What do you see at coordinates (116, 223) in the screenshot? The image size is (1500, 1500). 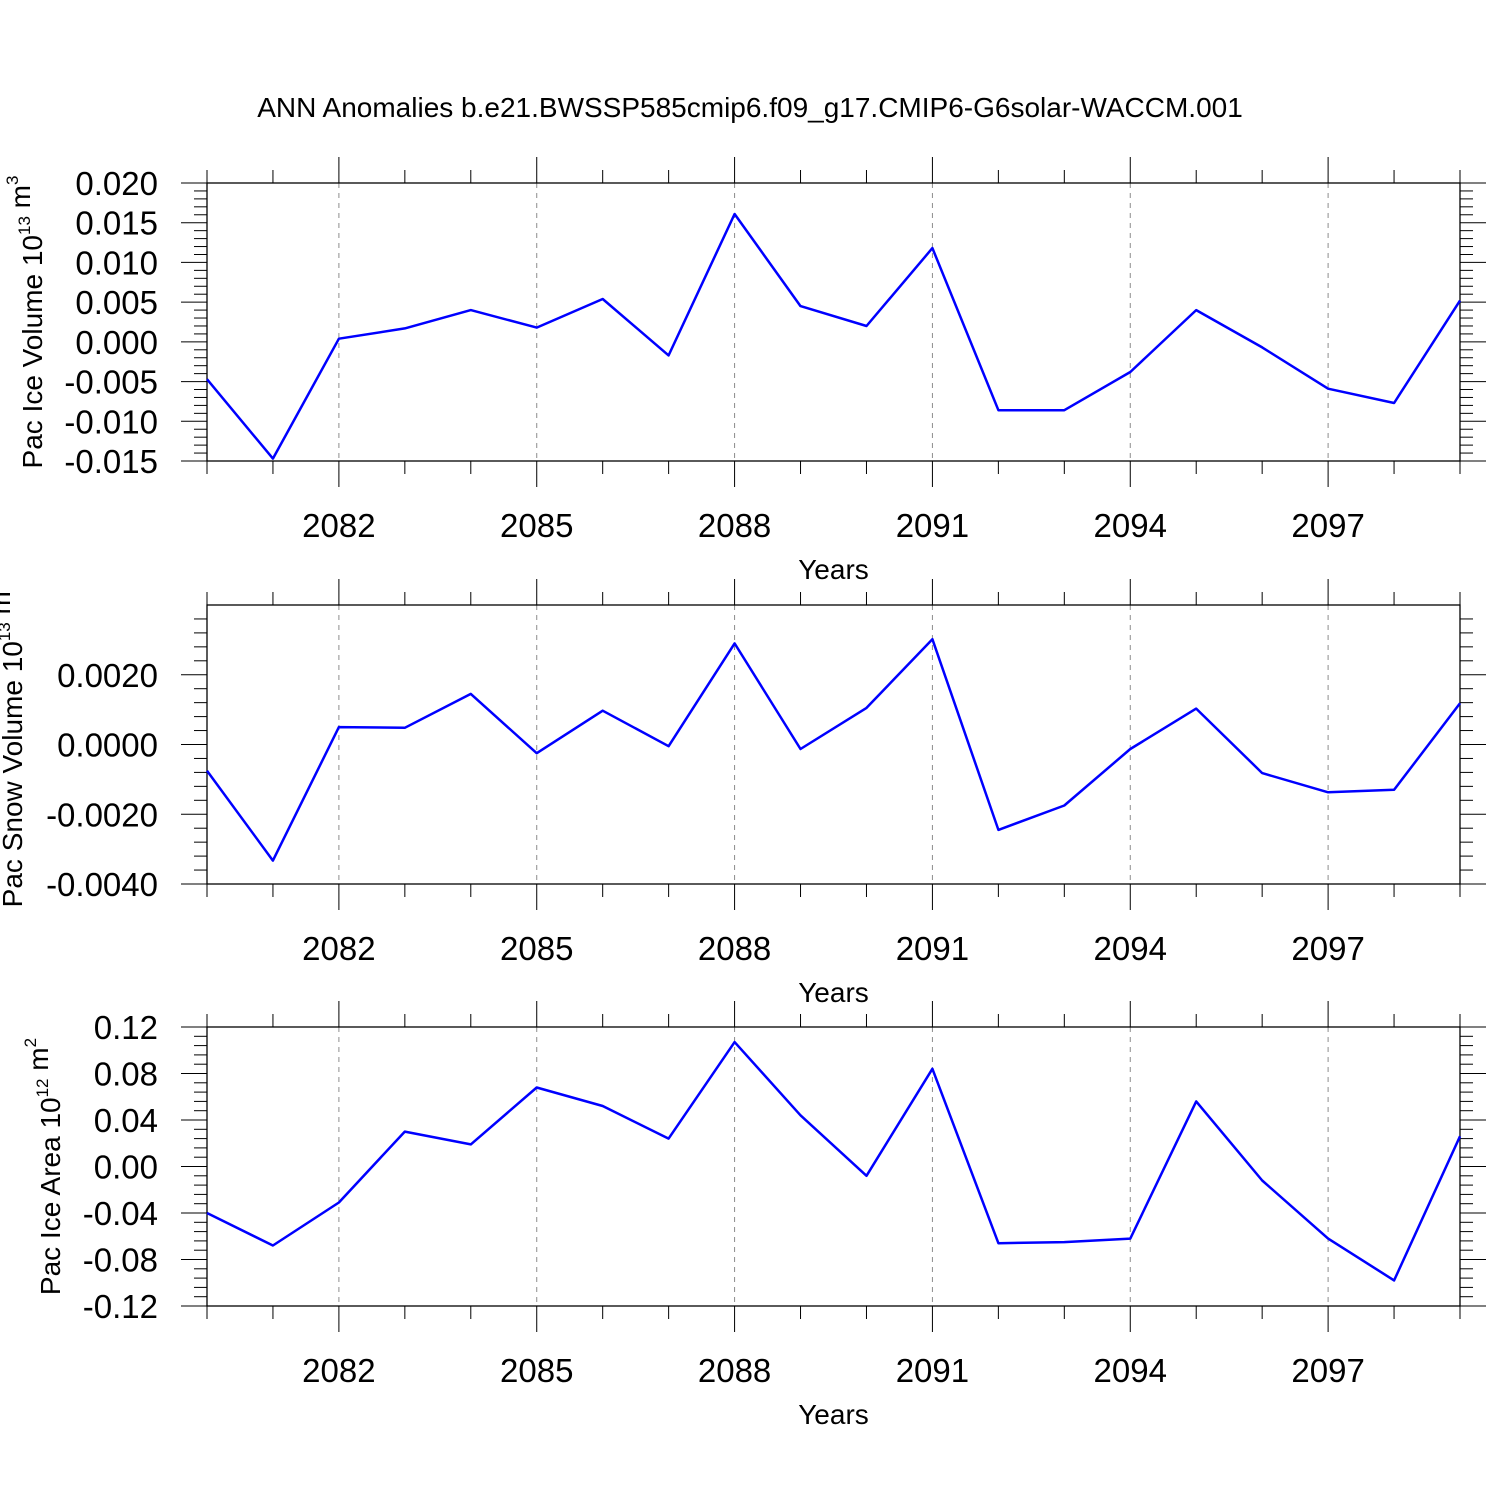 I see `y-tick-label: 0.015` at bounding box center [116, 223].